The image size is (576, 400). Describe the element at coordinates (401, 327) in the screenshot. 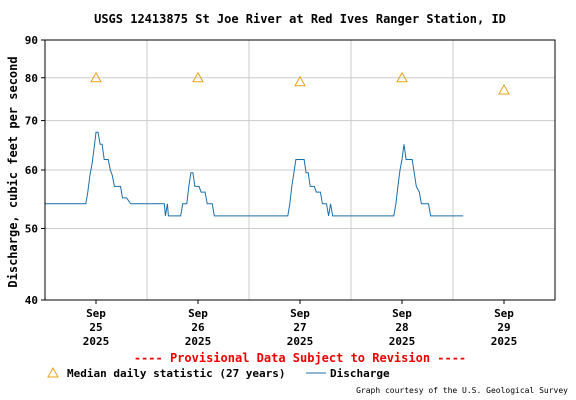

I see `x-tick-label: 28` at that location.